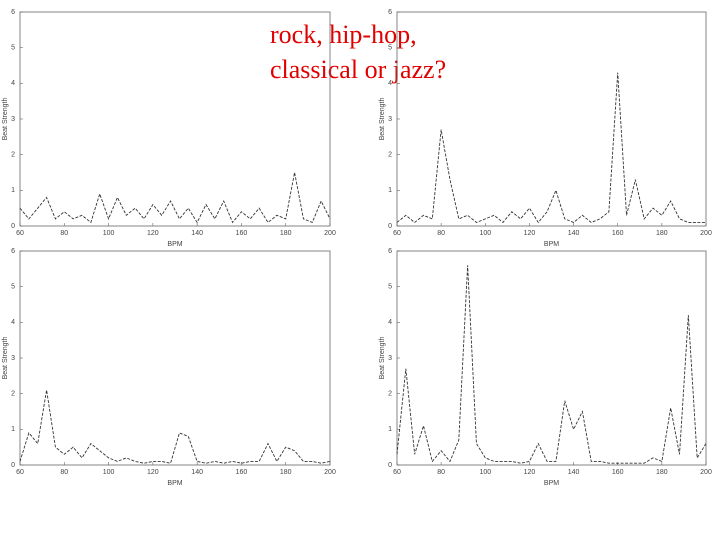  Describe the element at coordinates (343, 34) in the screenshot. I see `slide-title-line: rock, hip-hop,` at that location.